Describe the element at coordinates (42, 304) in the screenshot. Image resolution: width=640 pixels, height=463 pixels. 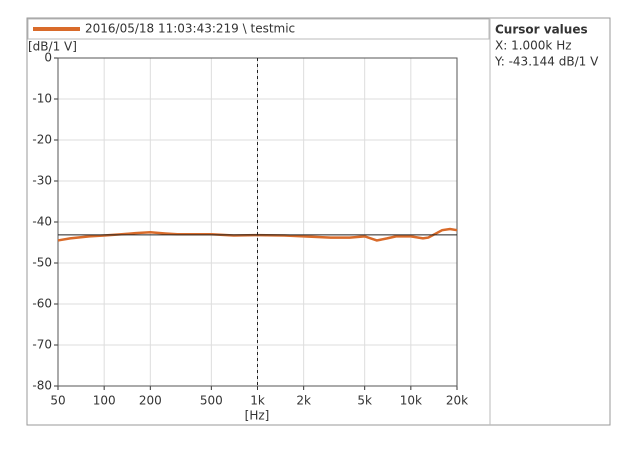
I see `y-tick-label: -60` at that location.